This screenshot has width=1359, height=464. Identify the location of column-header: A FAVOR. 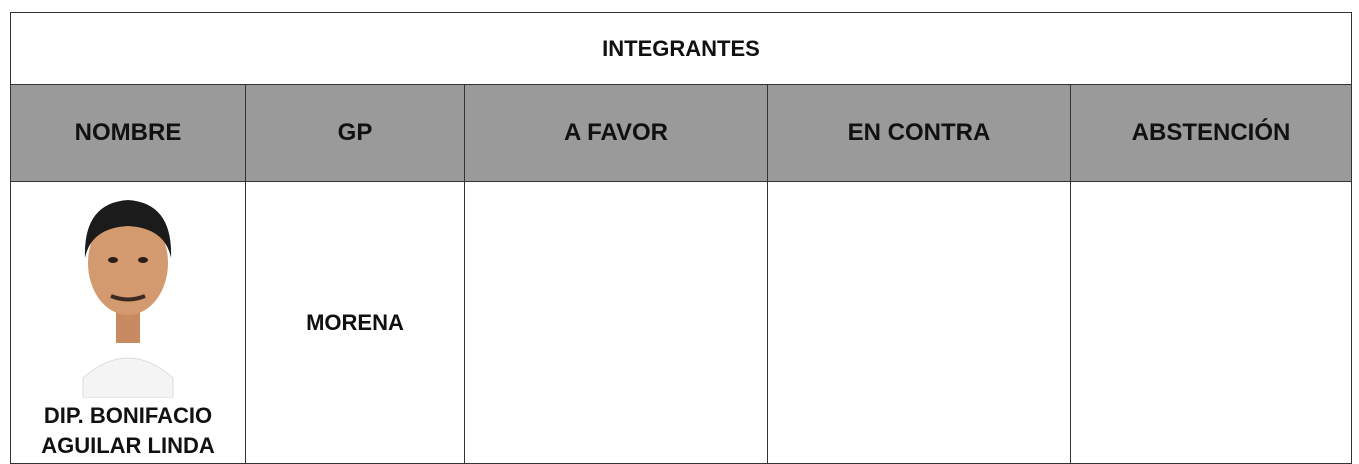
(616, 133).